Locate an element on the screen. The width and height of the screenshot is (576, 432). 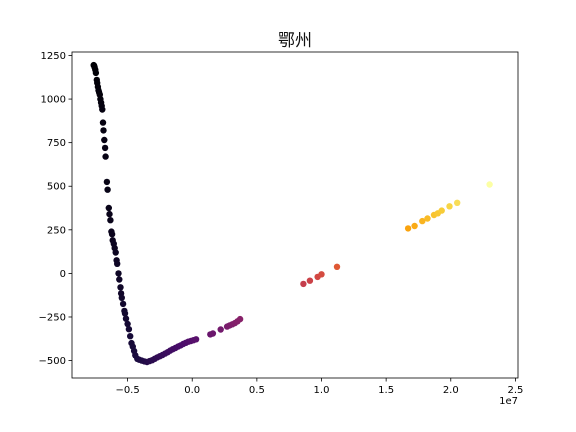
x-tick-label: −0.5 is located at coordinates (127, 390).